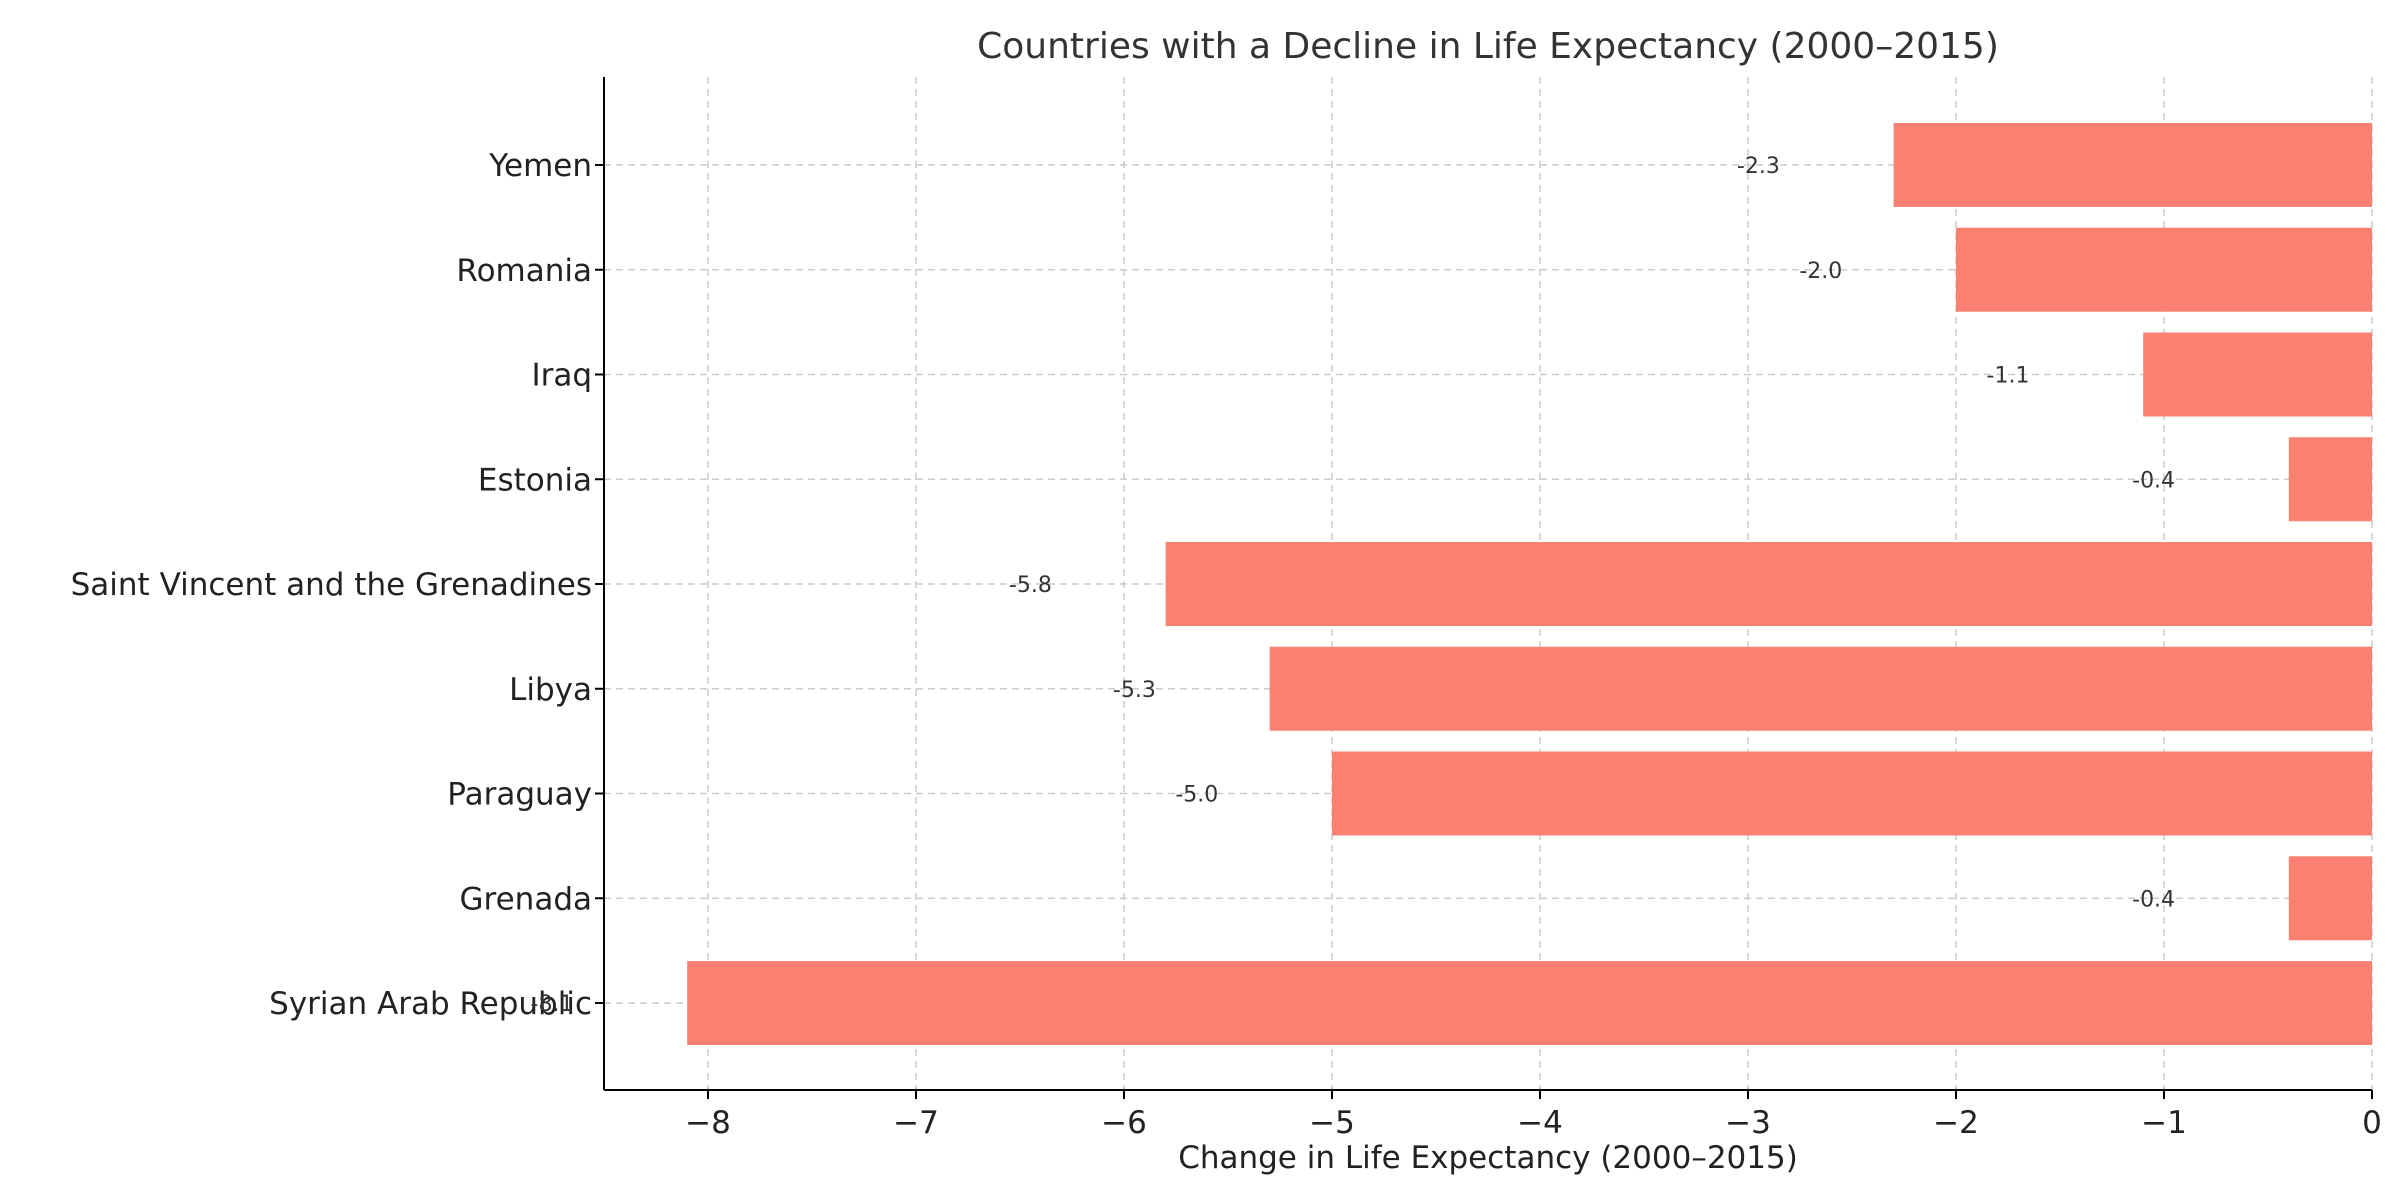 The width and height of the screenshot is (2400, 1200). I want to click on data-label: -1.1, so click(2008, 376).